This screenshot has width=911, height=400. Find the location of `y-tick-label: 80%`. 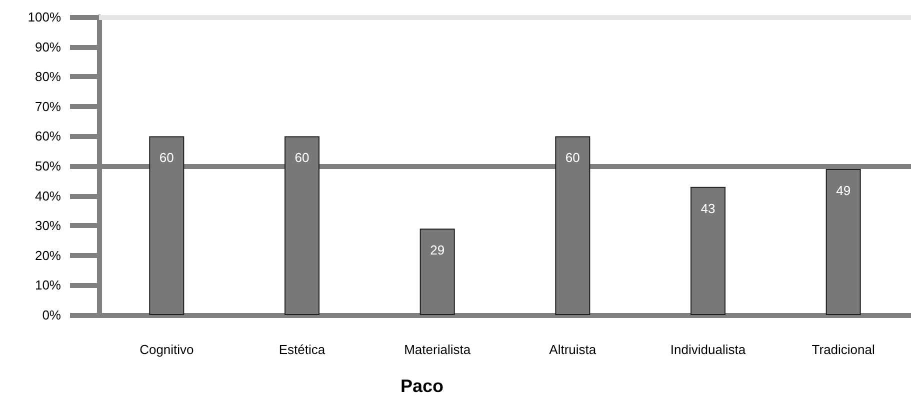

y-tick-label: 80% is located at coordinates (48, 76).